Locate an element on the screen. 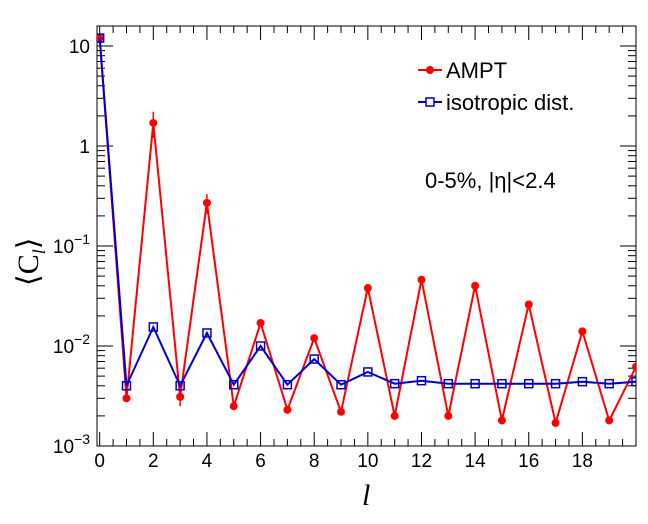 This screenshot has width=648, height=524. y-axis-label-text: ⟨Cl⟩ is located at coordinates (30, 262).